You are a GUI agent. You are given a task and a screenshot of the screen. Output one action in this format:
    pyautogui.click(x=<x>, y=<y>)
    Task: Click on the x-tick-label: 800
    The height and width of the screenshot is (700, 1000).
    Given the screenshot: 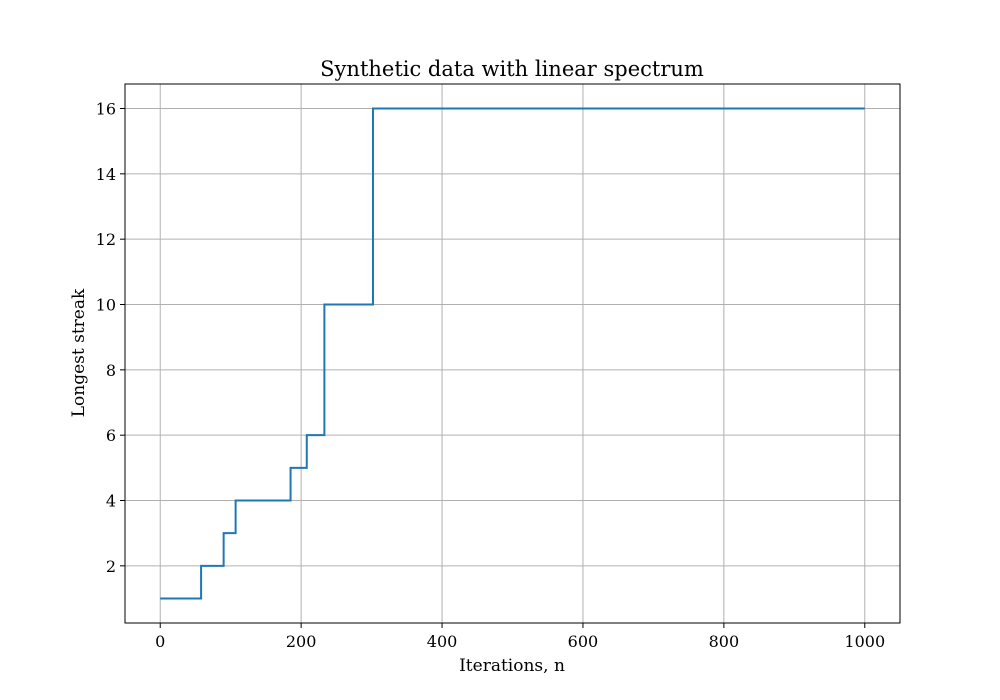 What is the action you would take?
    pyautogui.click(x=724, y=641)
    